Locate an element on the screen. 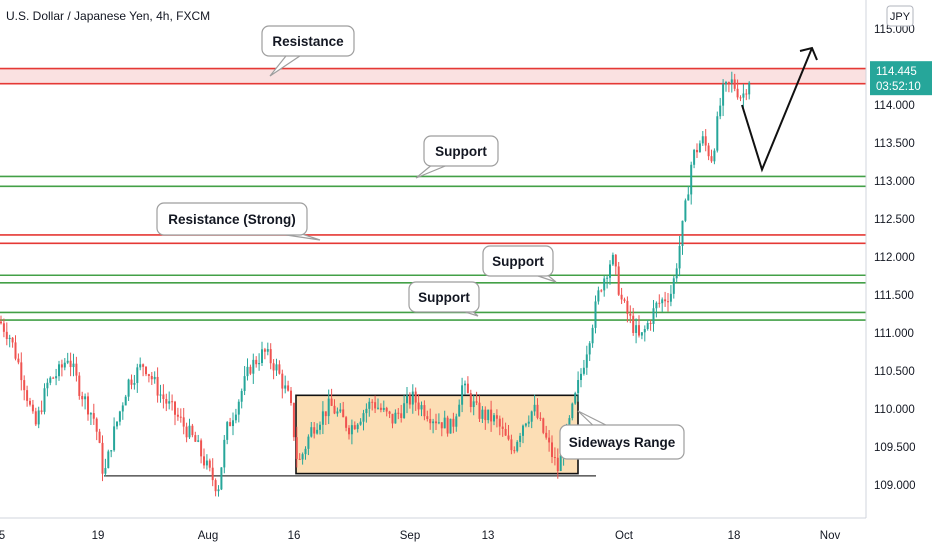 This screenshot has height=550, width=932. callout-sideways-range: Sideways Range is located at coordinates (622, 435).